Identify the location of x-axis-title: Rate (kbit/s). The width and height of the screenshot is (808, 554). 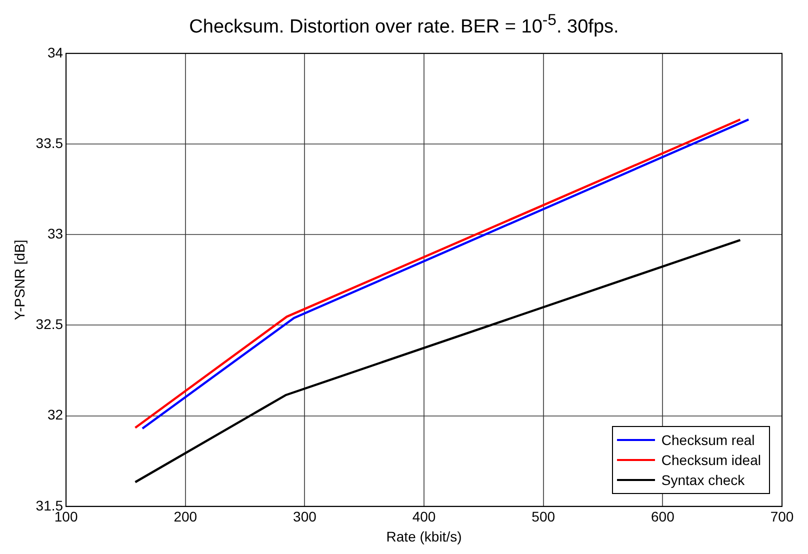
(424, 536).